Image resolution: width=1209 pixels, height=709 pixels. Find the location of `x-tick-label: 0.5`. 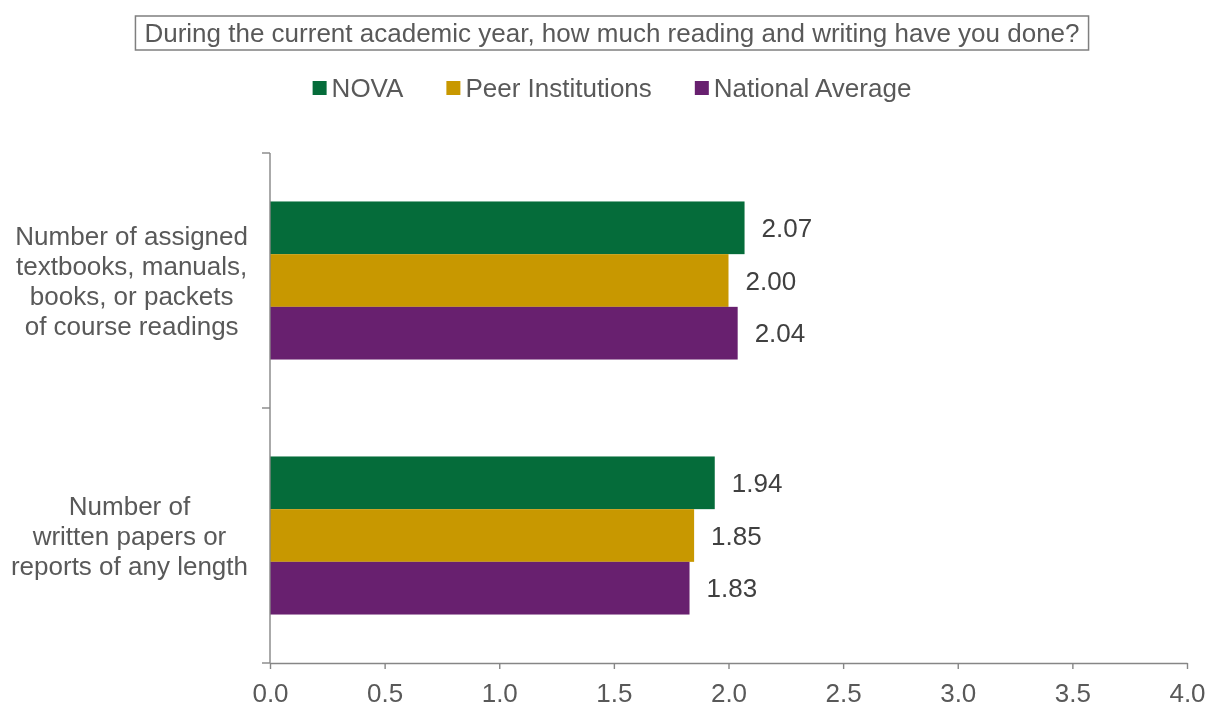

x-tick-label: 0.5 is located at coordinates (385, 693).